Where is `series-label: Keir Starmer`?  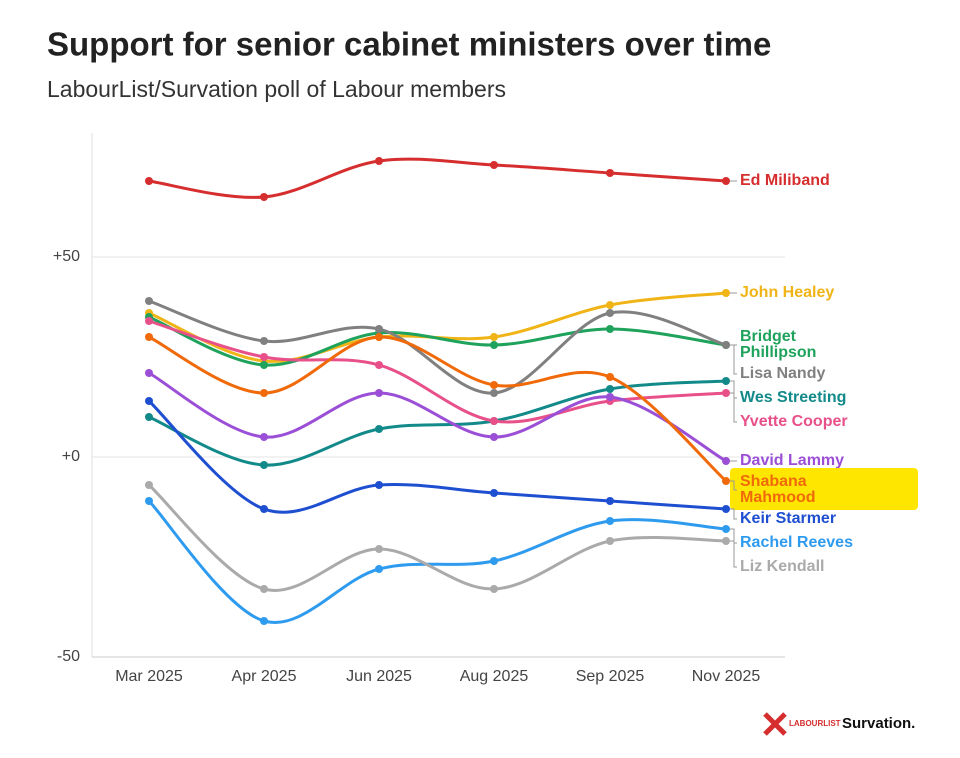 series-label: Keir Starmer is located at coordinates (788, 518).